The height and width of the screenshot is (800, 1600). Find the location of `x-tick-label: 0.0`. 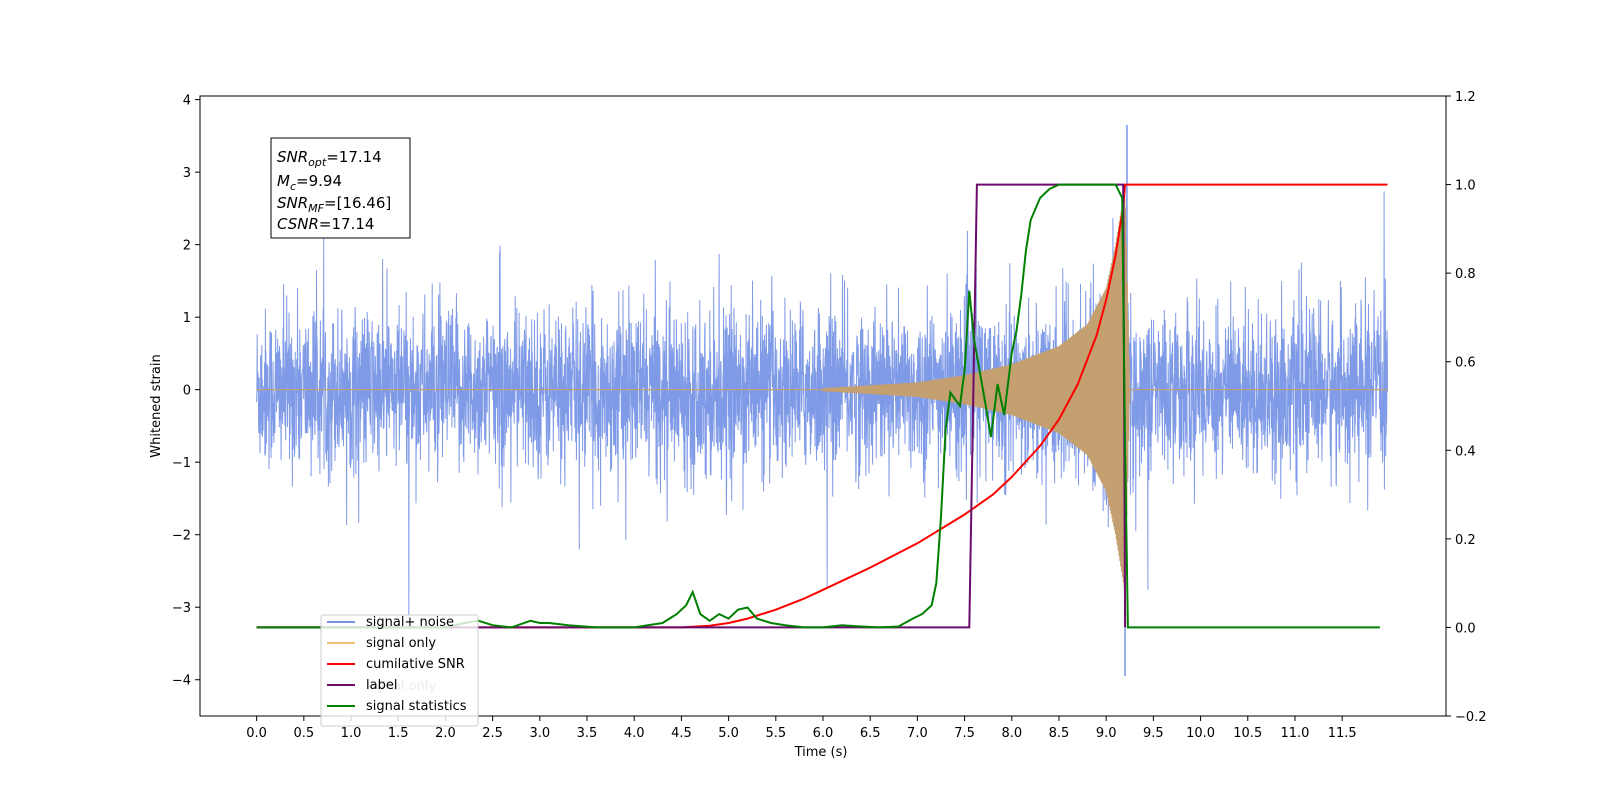

x-tick-label: 0.0 is located at coordinates (256, 733).